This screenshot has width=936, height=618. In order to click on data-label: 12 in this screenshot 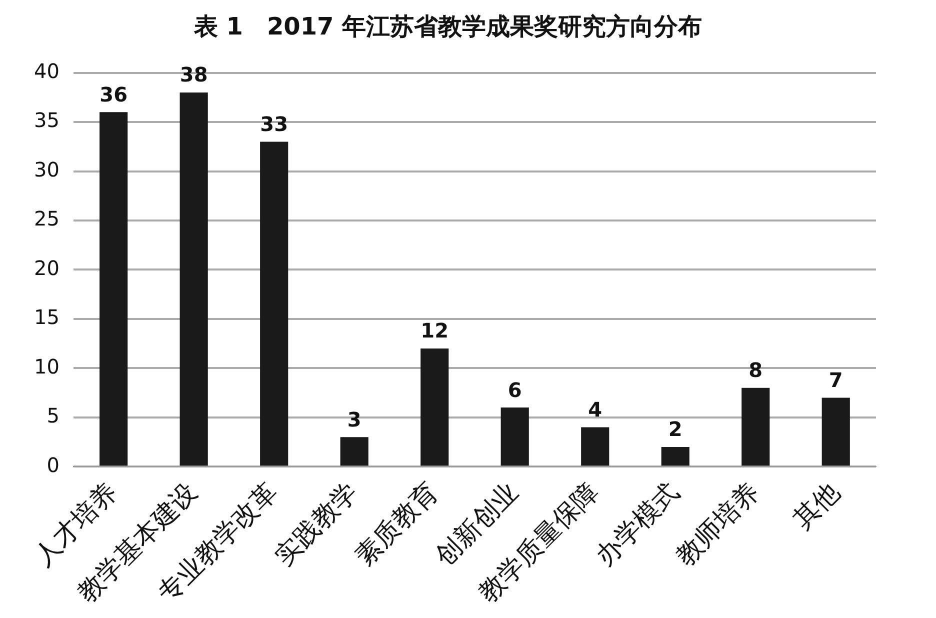, I will do `click(434, 330)`.